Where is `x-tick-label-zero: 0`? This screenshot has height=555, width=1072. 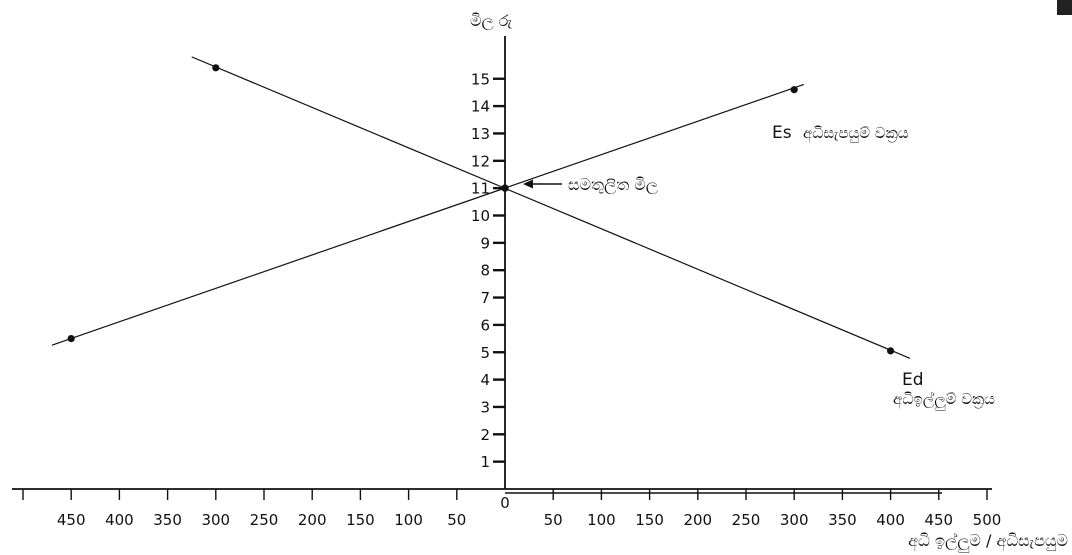 x-tick-label-zero: 0 is located at coordinates (505, 503).